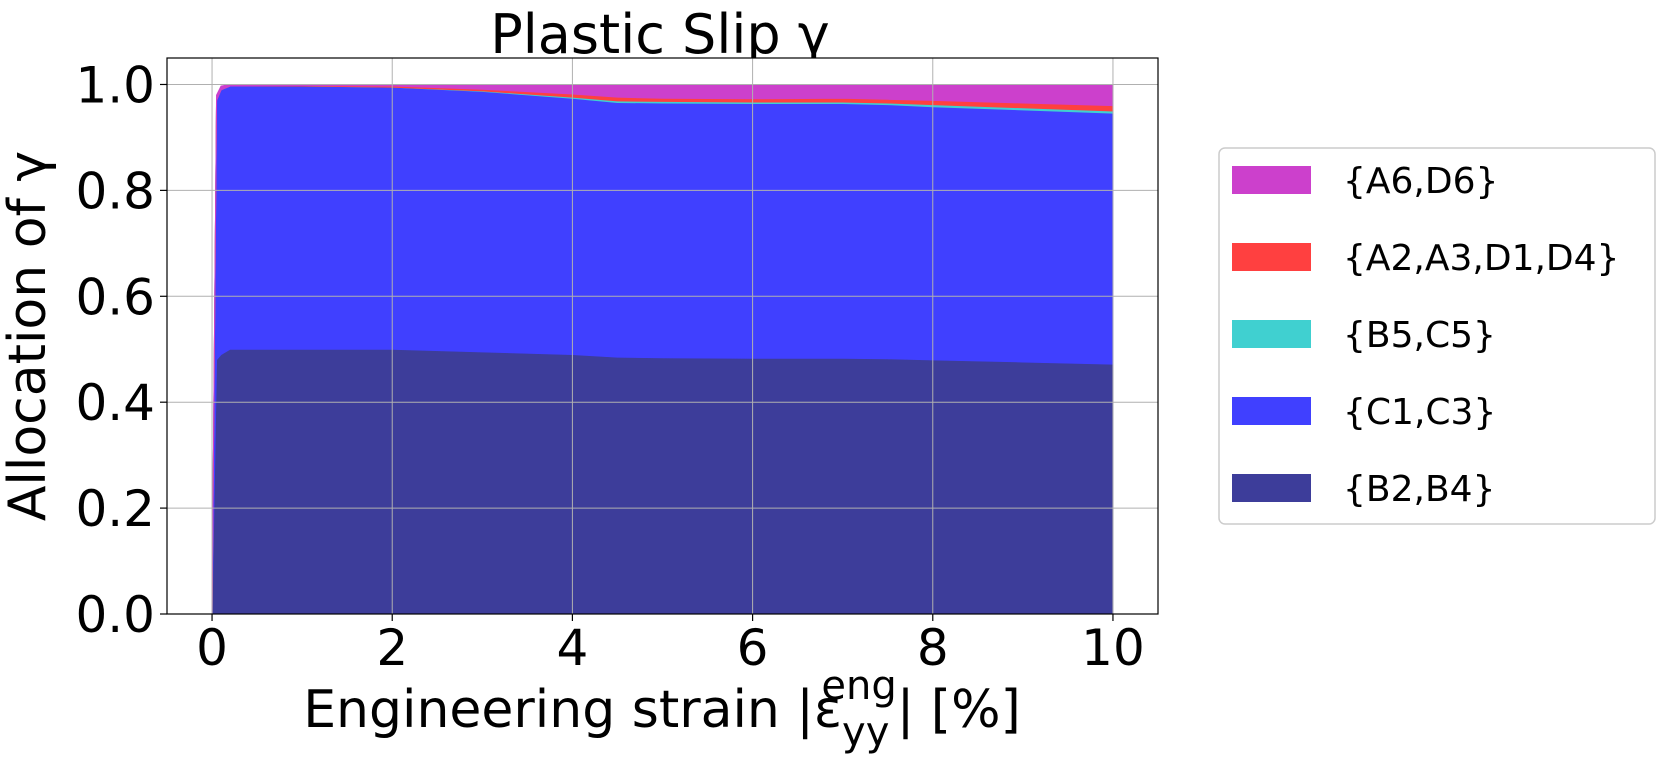 The height and width of the screenshot is (757, 1663). Describe the element at coordinates (115, 297) in the screenshot. I see `y-tick-label: 0.6` at that location.